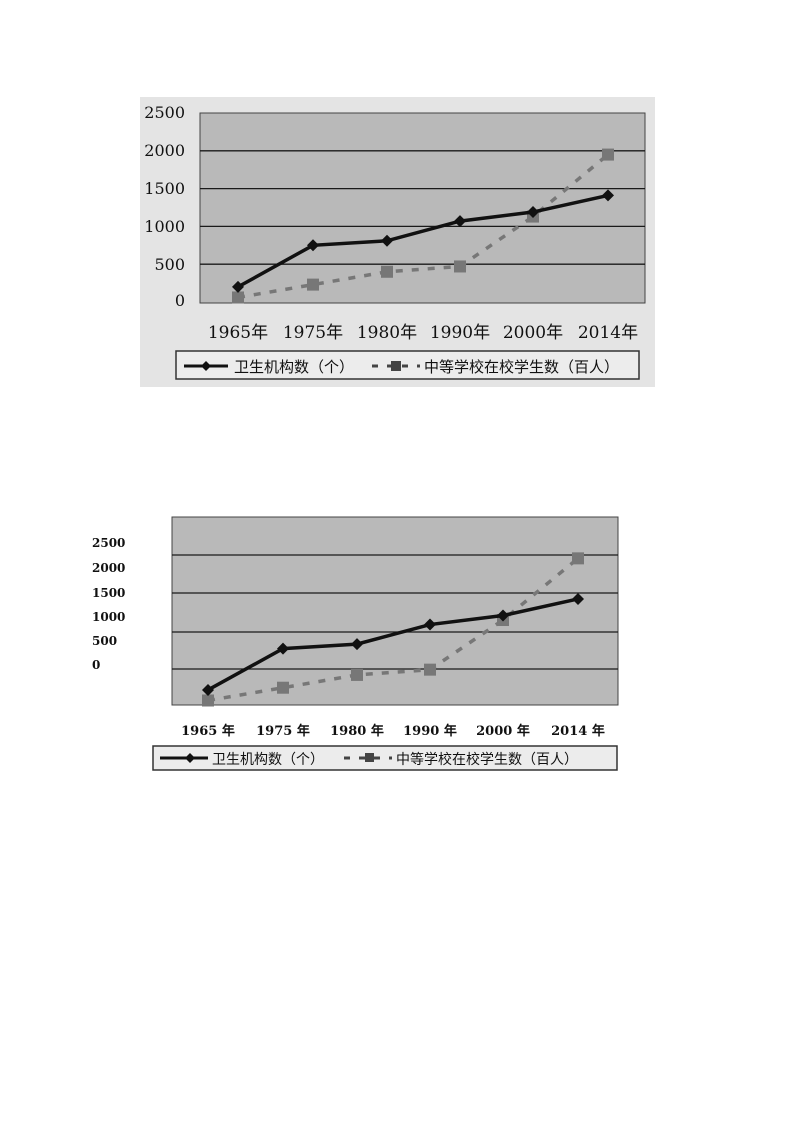 This screenshot has height=1132, width=800. Describe the element at coordinates (401, 367) in the screenshot. I see `chart-1-legend: 卫生机构数（个） 中等学校在校学生数（百人）` at that location.